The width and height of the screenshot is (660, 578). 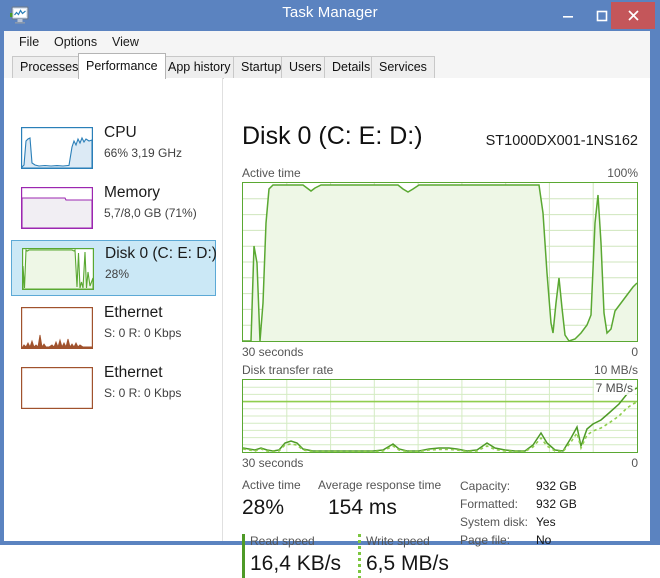 I want to click on transfer-rate-x-left: 30 seconds, so click(x=273, y=463).